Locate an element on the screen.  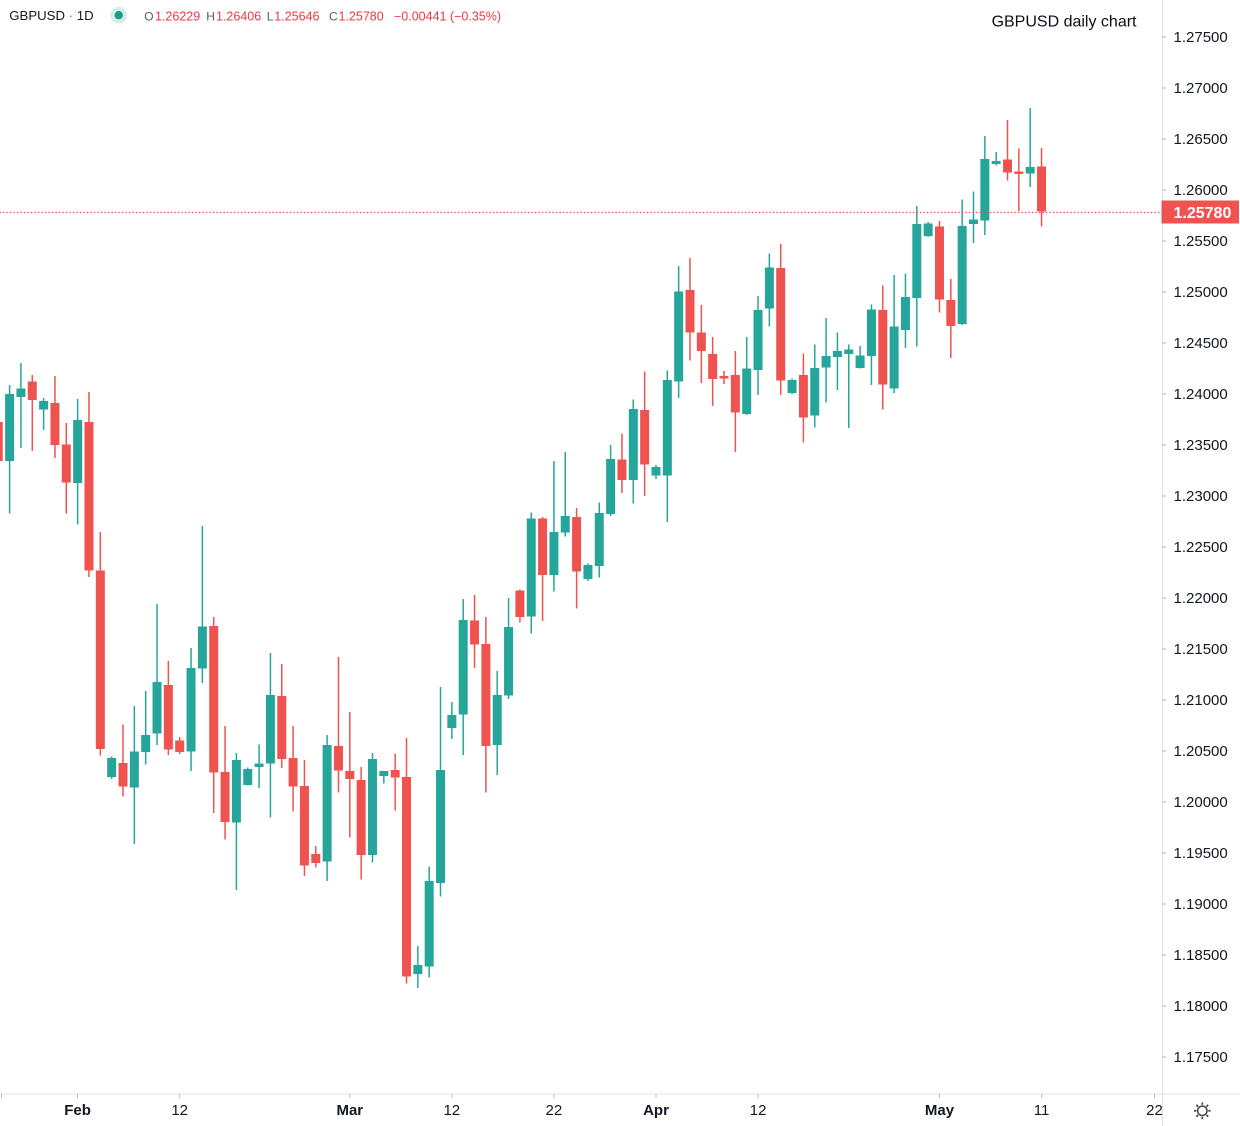
svg-text: 1.18000 is located at coordinates (1201, 1006).